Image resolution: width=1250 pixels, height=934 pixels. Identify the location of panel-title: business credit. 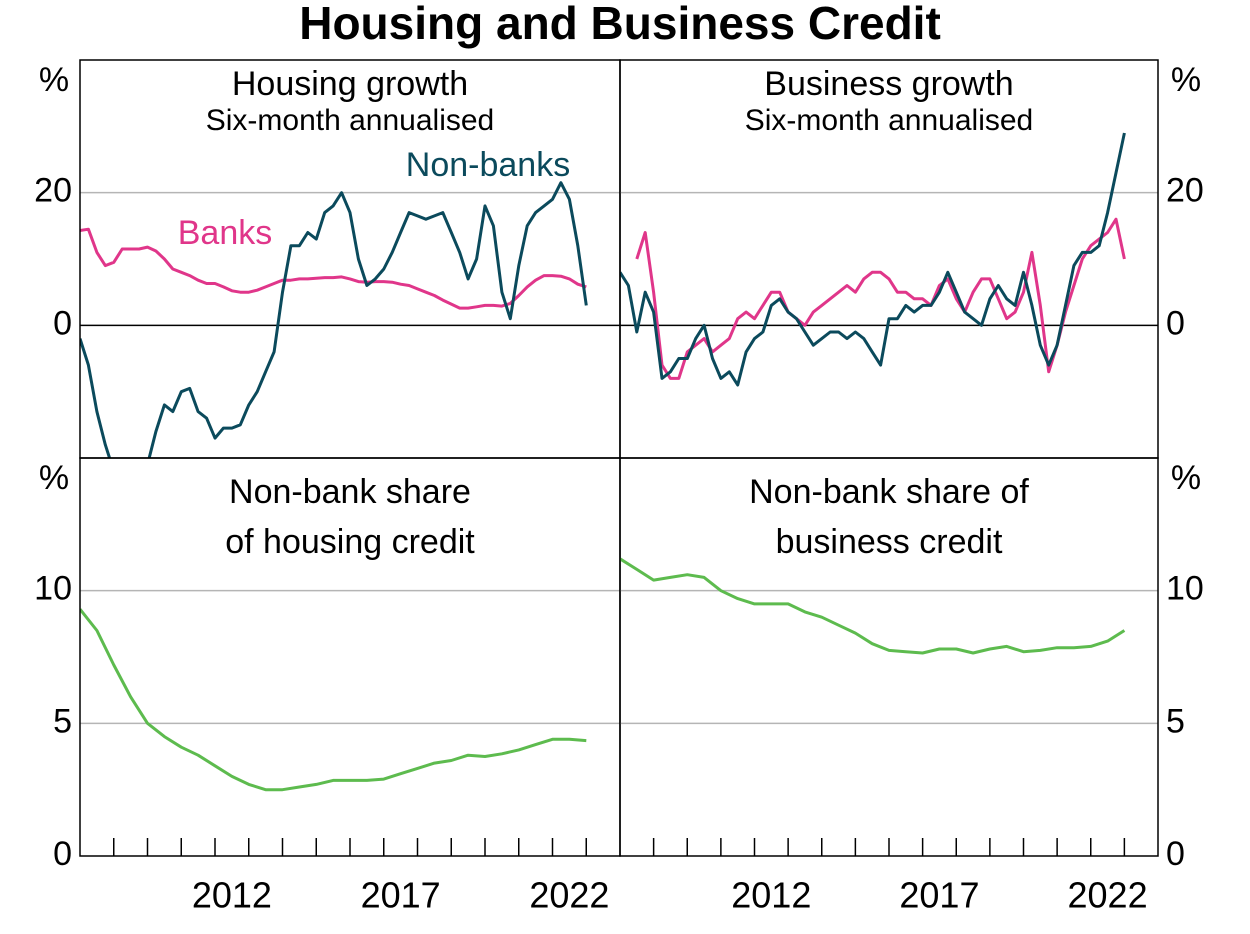
(889, 542).